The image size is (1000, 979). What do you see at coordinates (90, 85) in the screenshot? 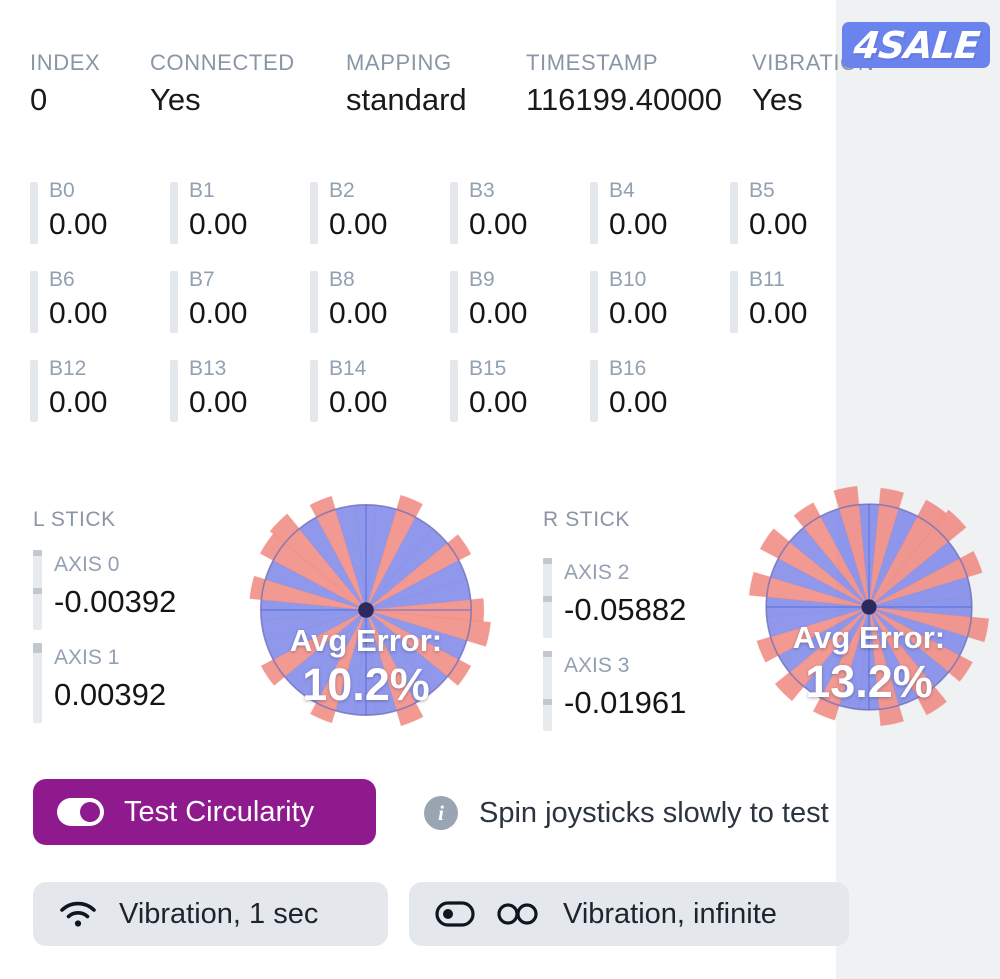
I see `stat-index: INDEX 0` at bounding box center [90, 85].